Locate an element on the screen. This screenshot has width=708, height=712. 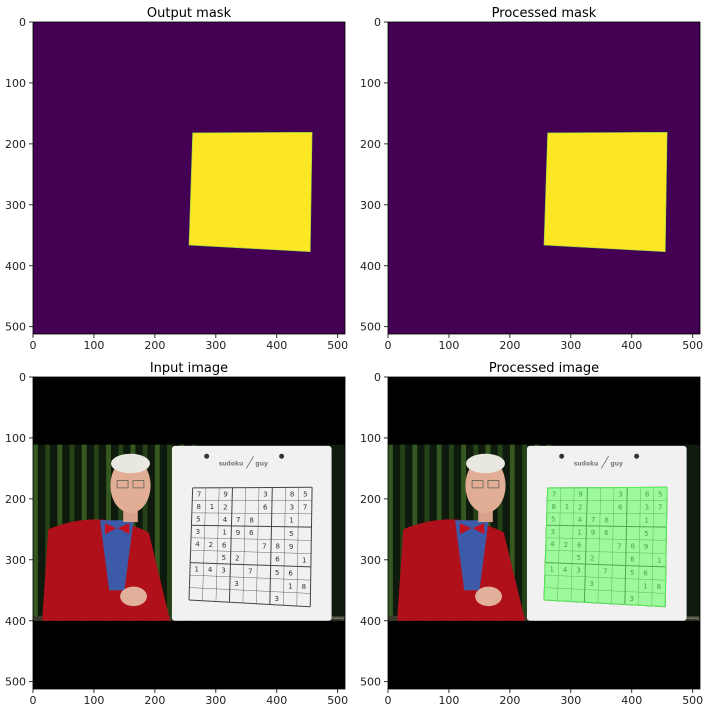
panel-title: Output mask is located at coordinates (189, 13).